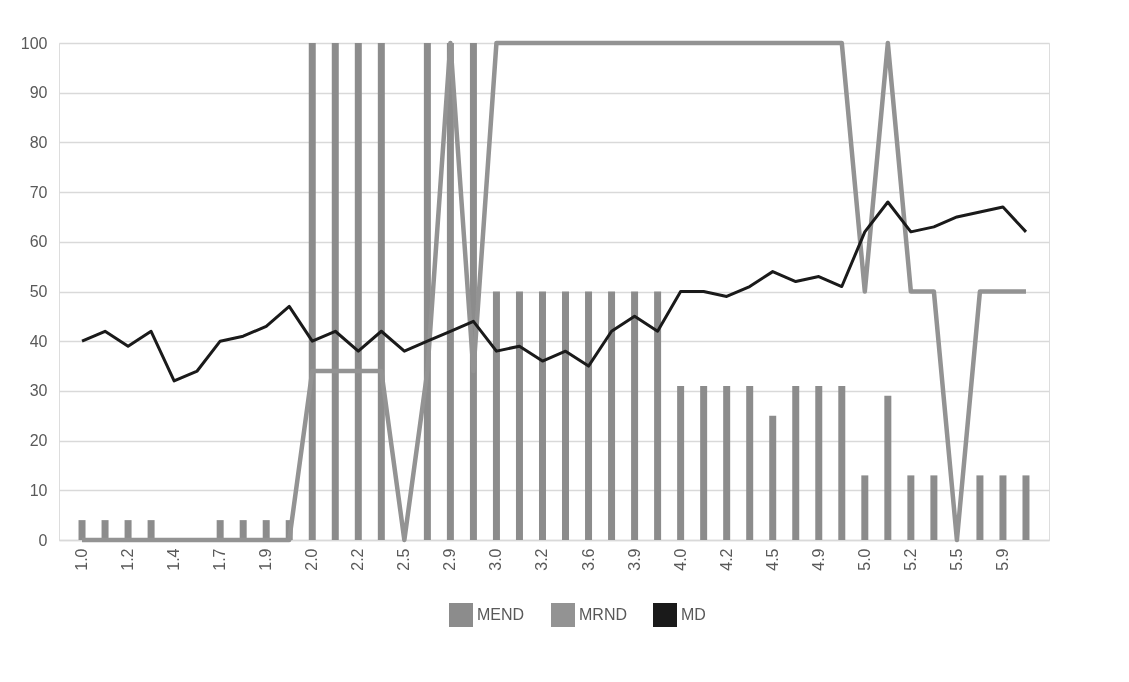  I want to click on y-tick-label: 0, so click(43, 540).